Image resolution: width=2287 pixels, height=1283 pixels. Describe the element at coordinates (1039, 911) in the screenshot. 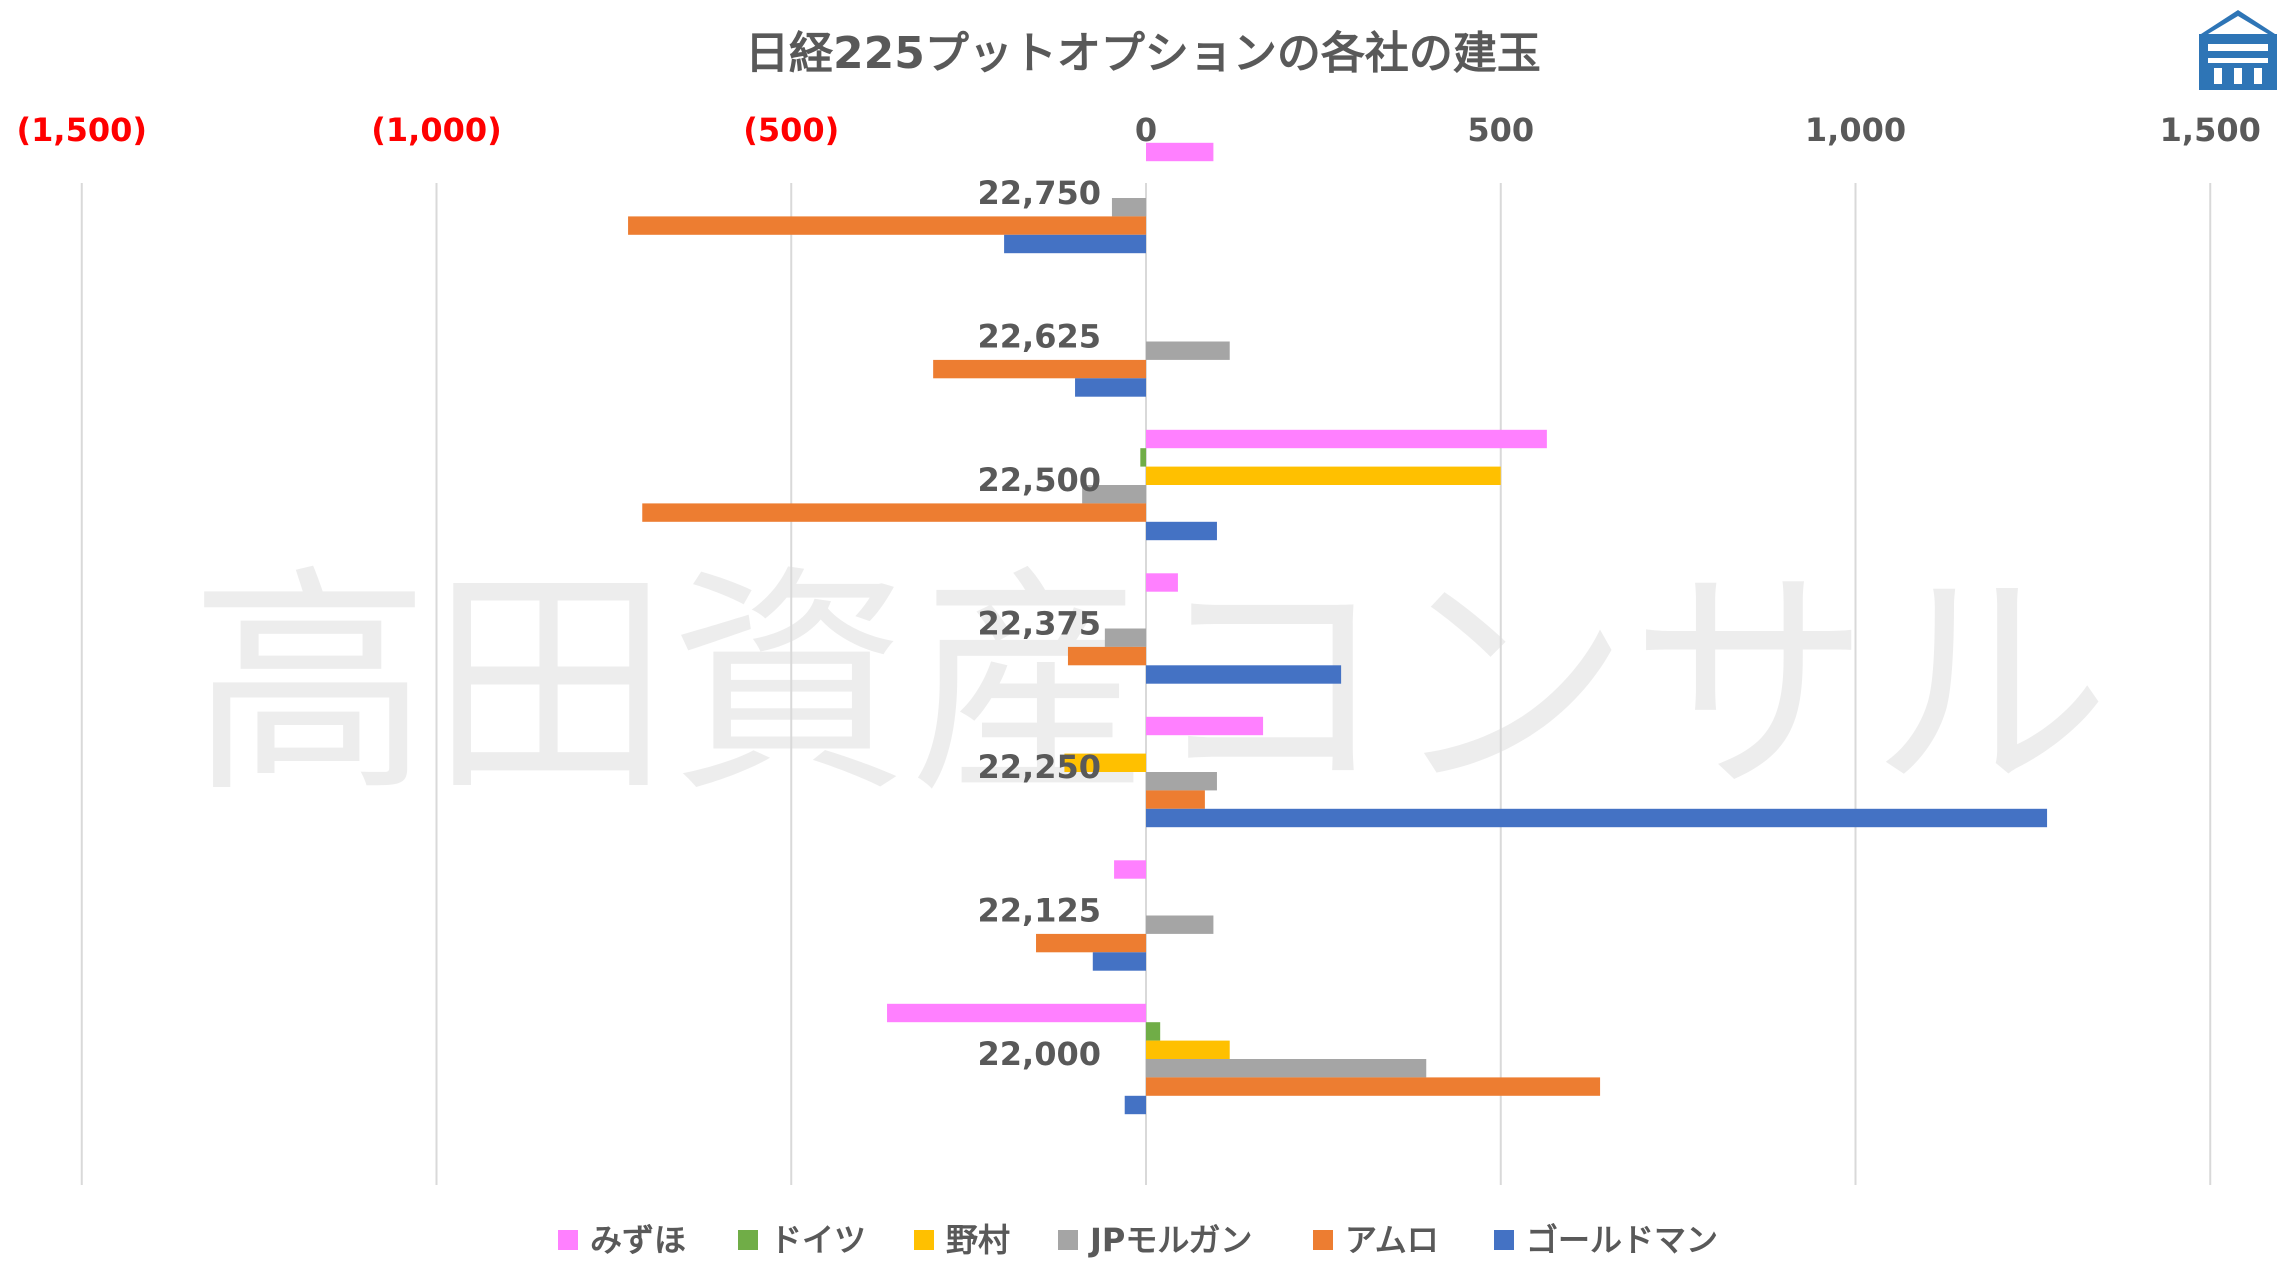

I see `category-label: 22,125` at that location.